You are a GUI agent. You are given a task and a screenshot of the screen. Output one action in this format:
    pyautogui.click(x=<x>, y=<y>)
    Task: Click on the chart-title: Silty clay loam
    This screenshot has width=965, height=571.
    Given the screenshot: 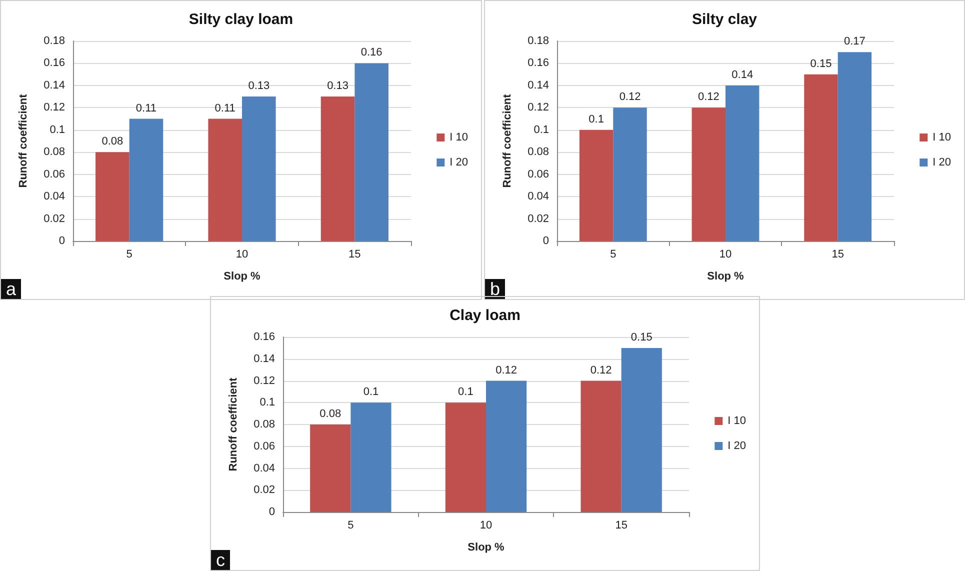 What is the action you would take?
    pyautogui.click(x=241, y=19)
    